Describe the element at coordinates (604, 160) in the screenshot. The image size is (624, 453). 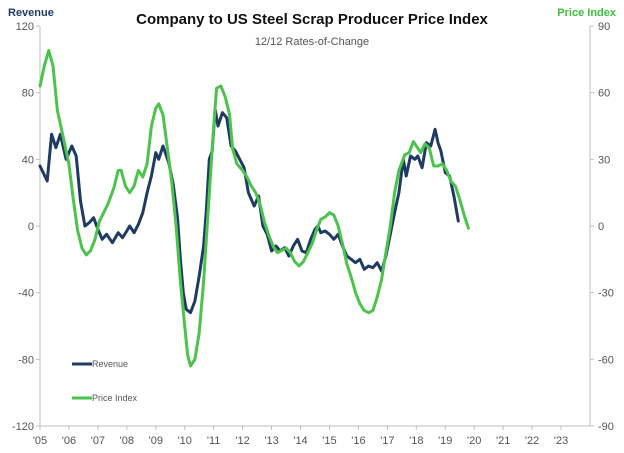
I see `right-tick-label: 30` at that location.